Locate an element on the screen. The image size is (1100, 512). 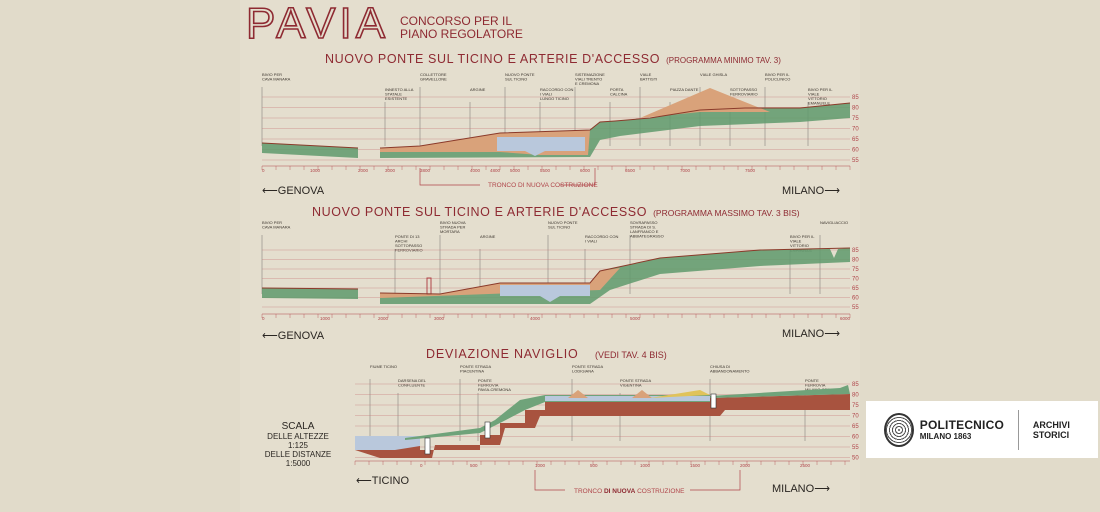
distance-label: 2500 is located at coordinates (805, 465).